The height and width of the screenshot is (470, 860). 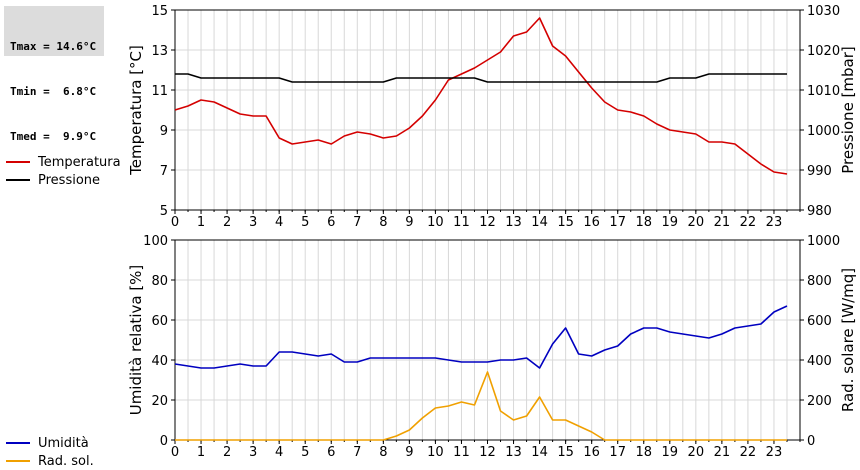 What do you see at coordinates (643, 222) in the screenshot?
I see `panel-1-x-tick-label: 18` at bounding box center [643, 222].